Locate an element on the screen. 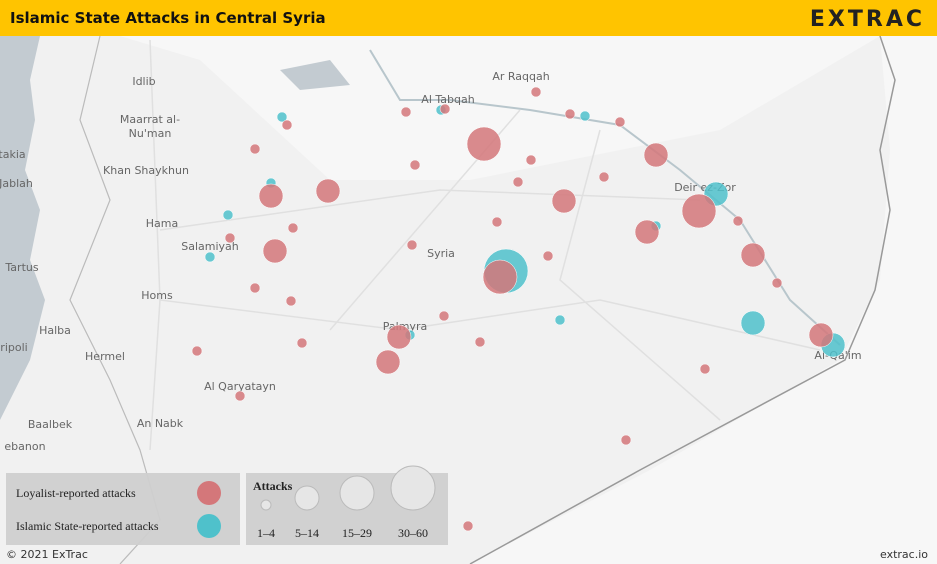 This screenshot has height=564, width=937. place-label: takia is located at coordinates (13, 154).